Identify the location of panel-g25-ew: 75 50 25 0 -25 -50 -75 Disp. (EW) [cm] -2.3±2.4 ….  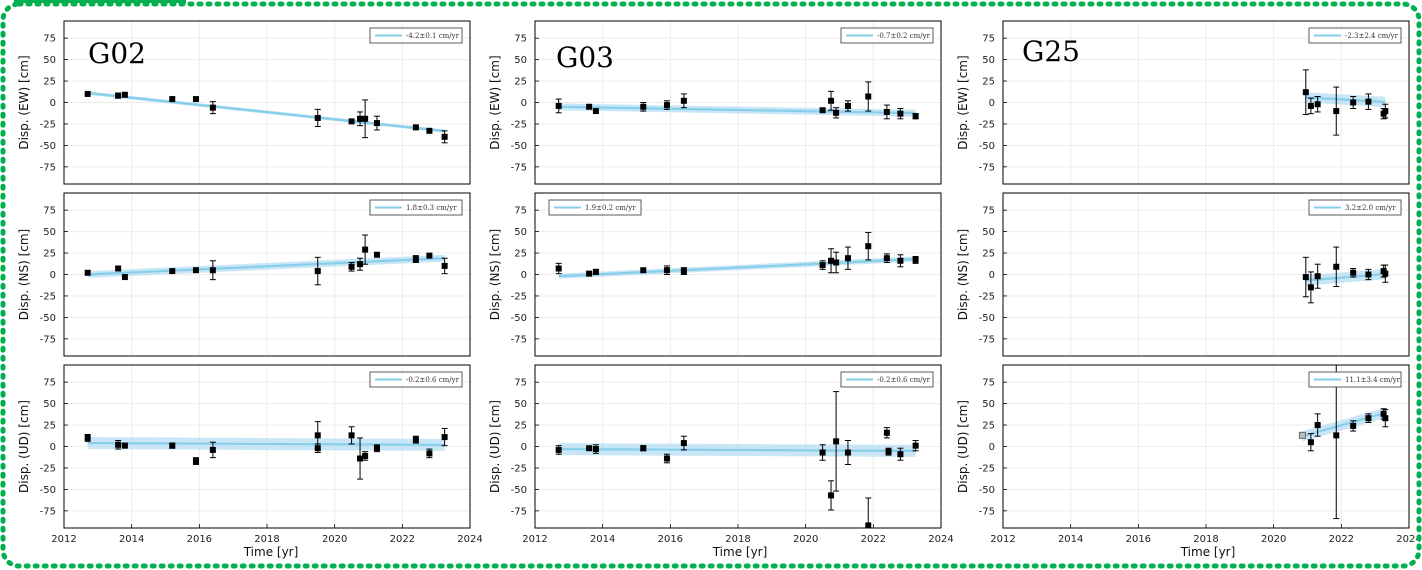
(1183, 102).